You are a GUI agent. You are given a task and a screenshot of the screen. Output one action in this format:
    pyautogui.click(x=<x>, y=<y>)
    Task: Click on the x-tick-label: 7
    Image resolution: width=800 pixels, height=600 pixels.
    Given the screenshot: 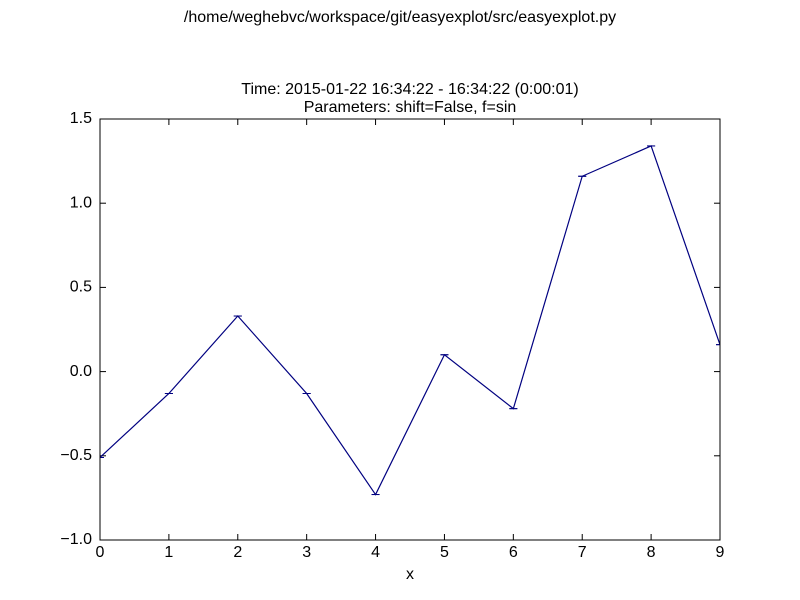 What is the action you would take?
    pyautogui.click(x=582, y=552)
    